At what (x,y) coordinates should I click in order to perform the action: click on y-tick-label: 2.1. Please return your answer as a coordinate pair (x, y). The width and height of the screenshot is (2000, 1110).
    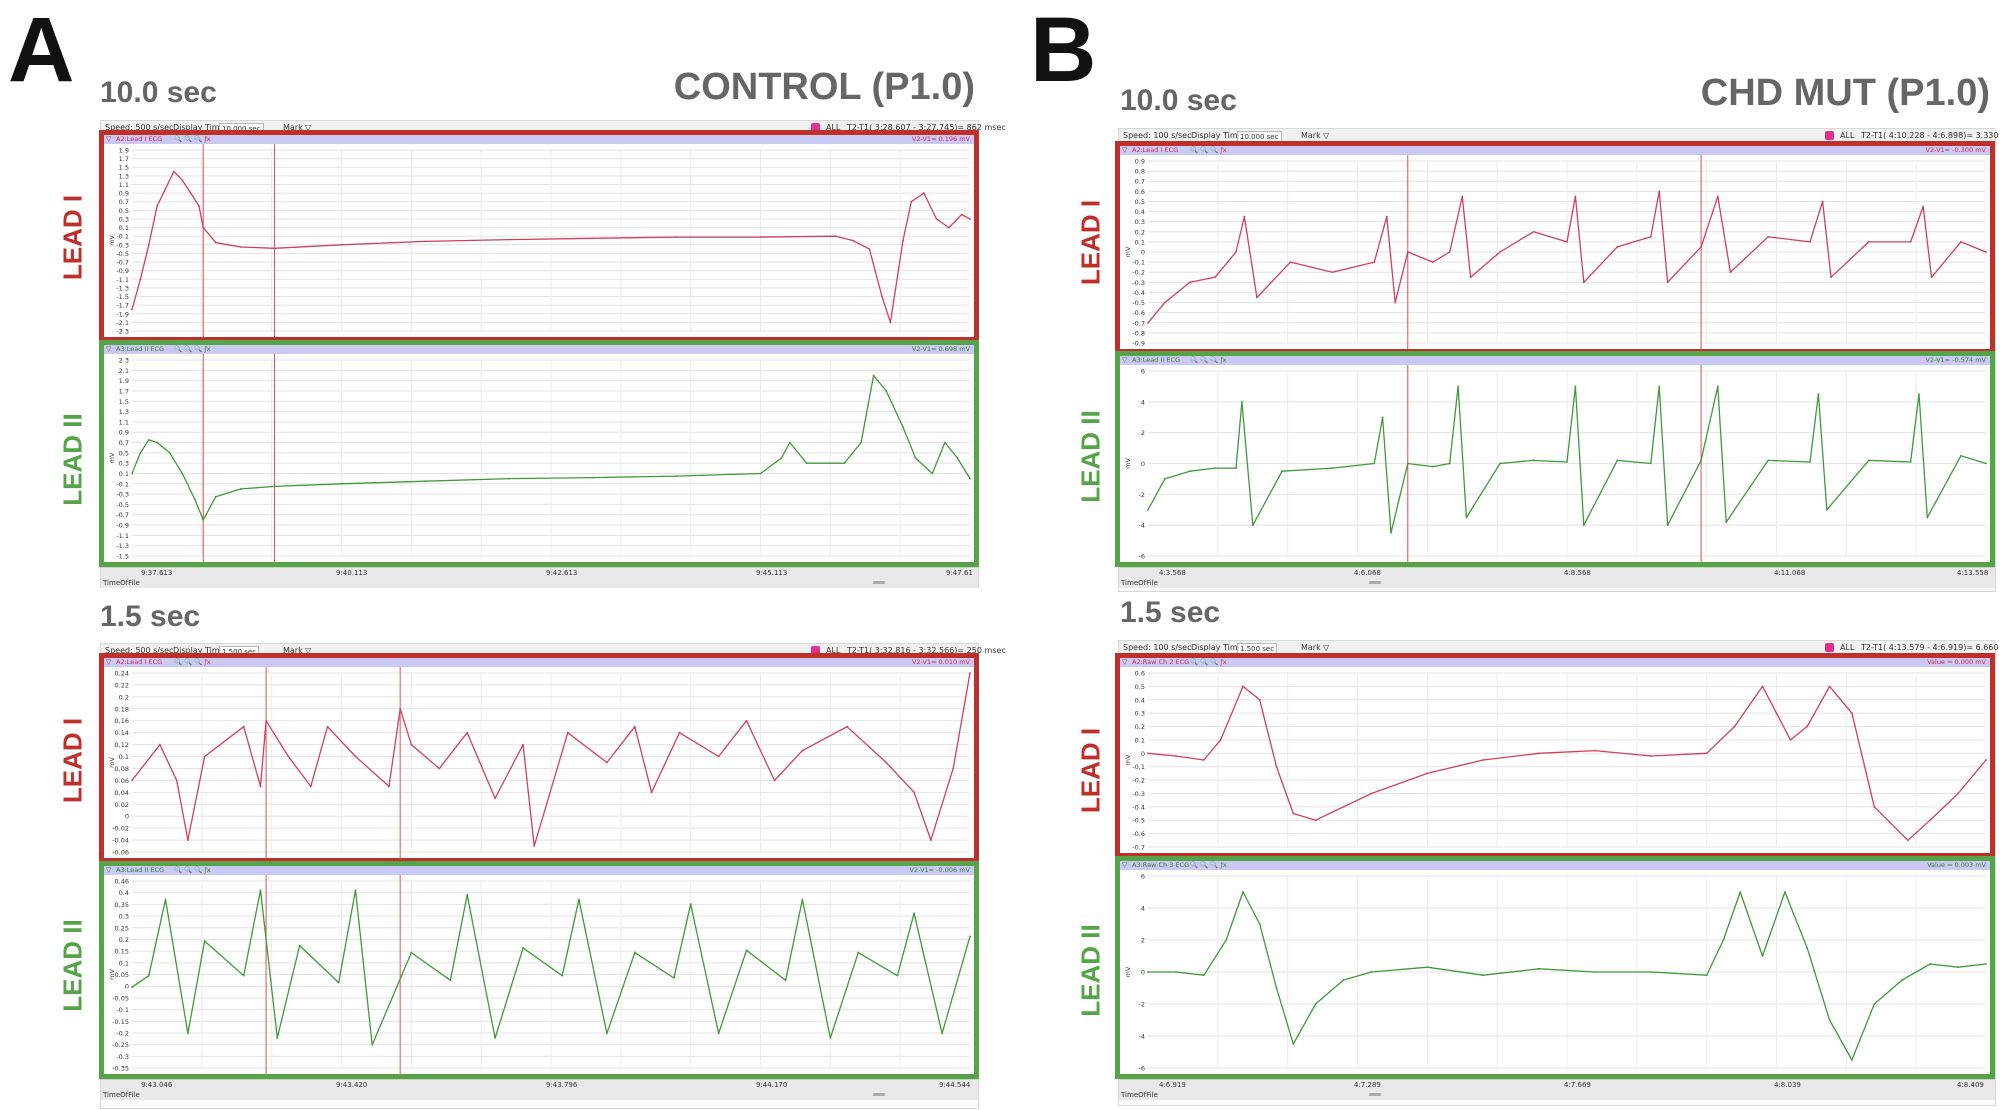
    Looking at the image, I should click on (124, 371).